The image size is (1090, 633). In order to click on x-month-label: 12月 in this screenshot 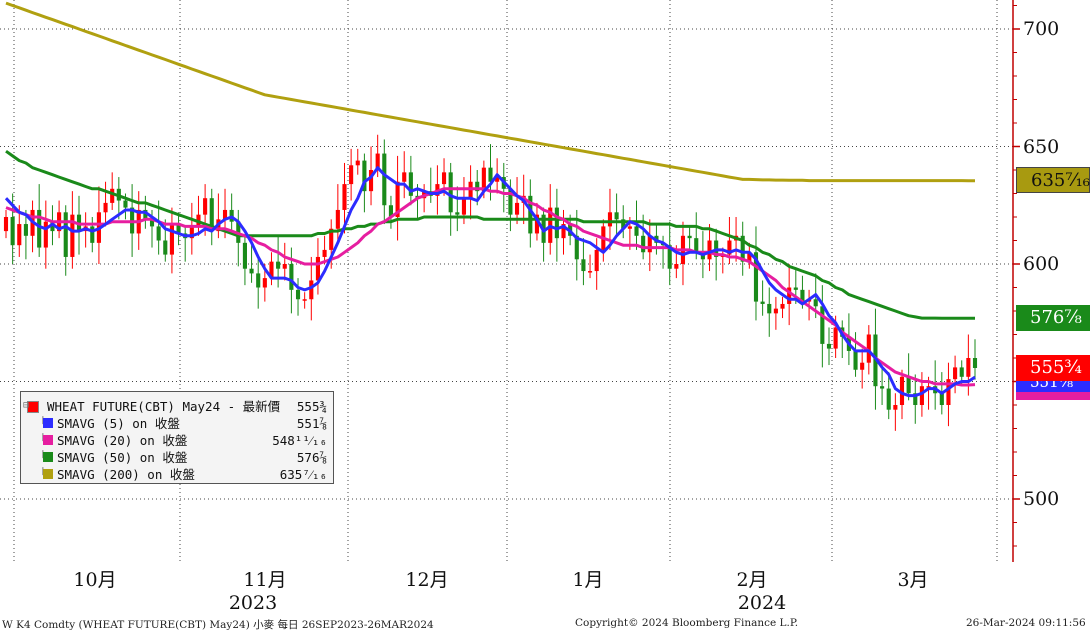, I will do `click(427, 580)`.